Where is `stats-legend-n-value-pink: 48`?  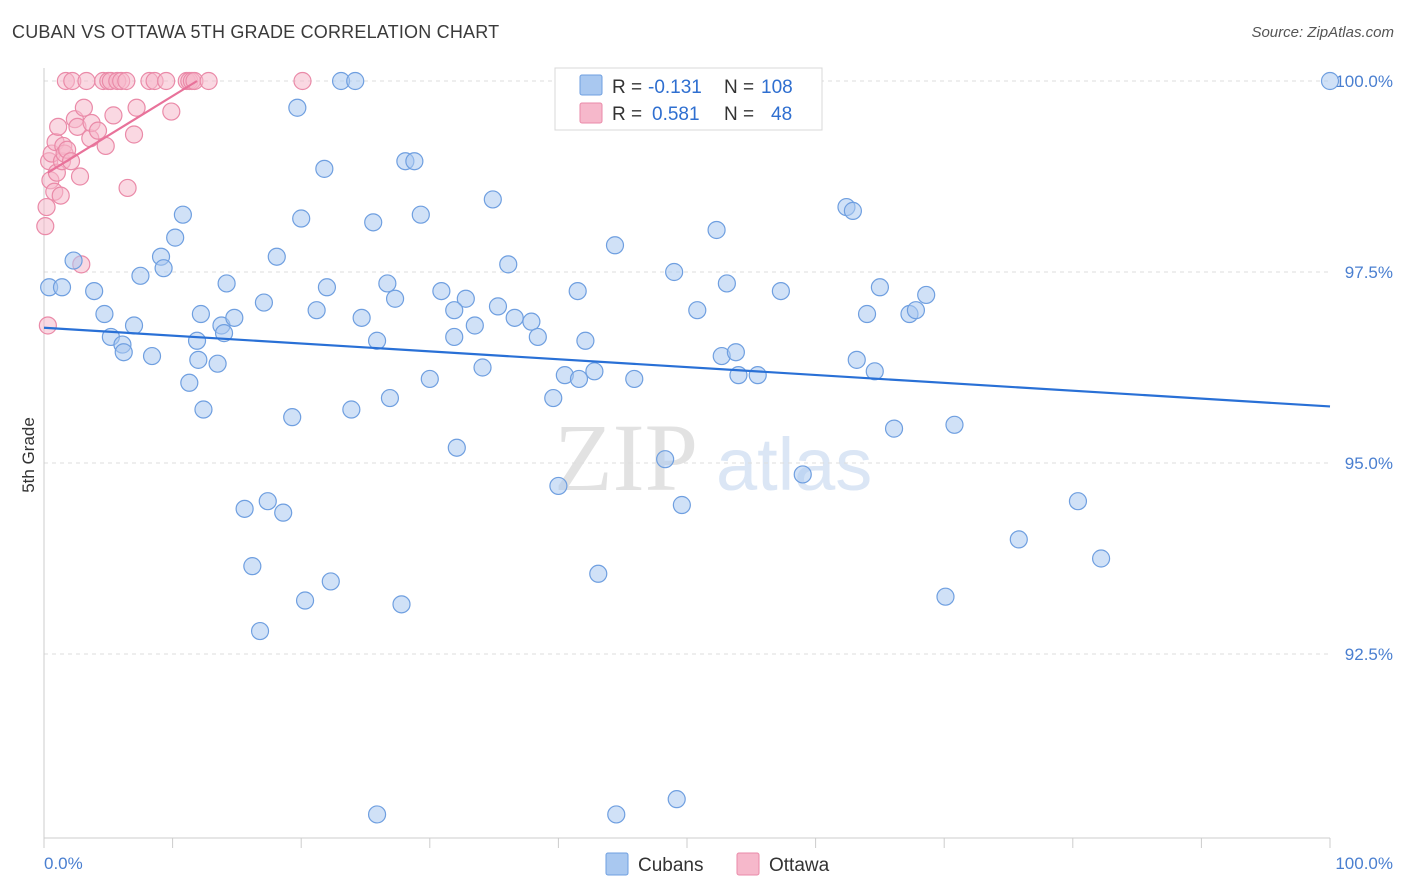
stats-legend-n-value-pink: 48 is located at coordinates (781, 114).